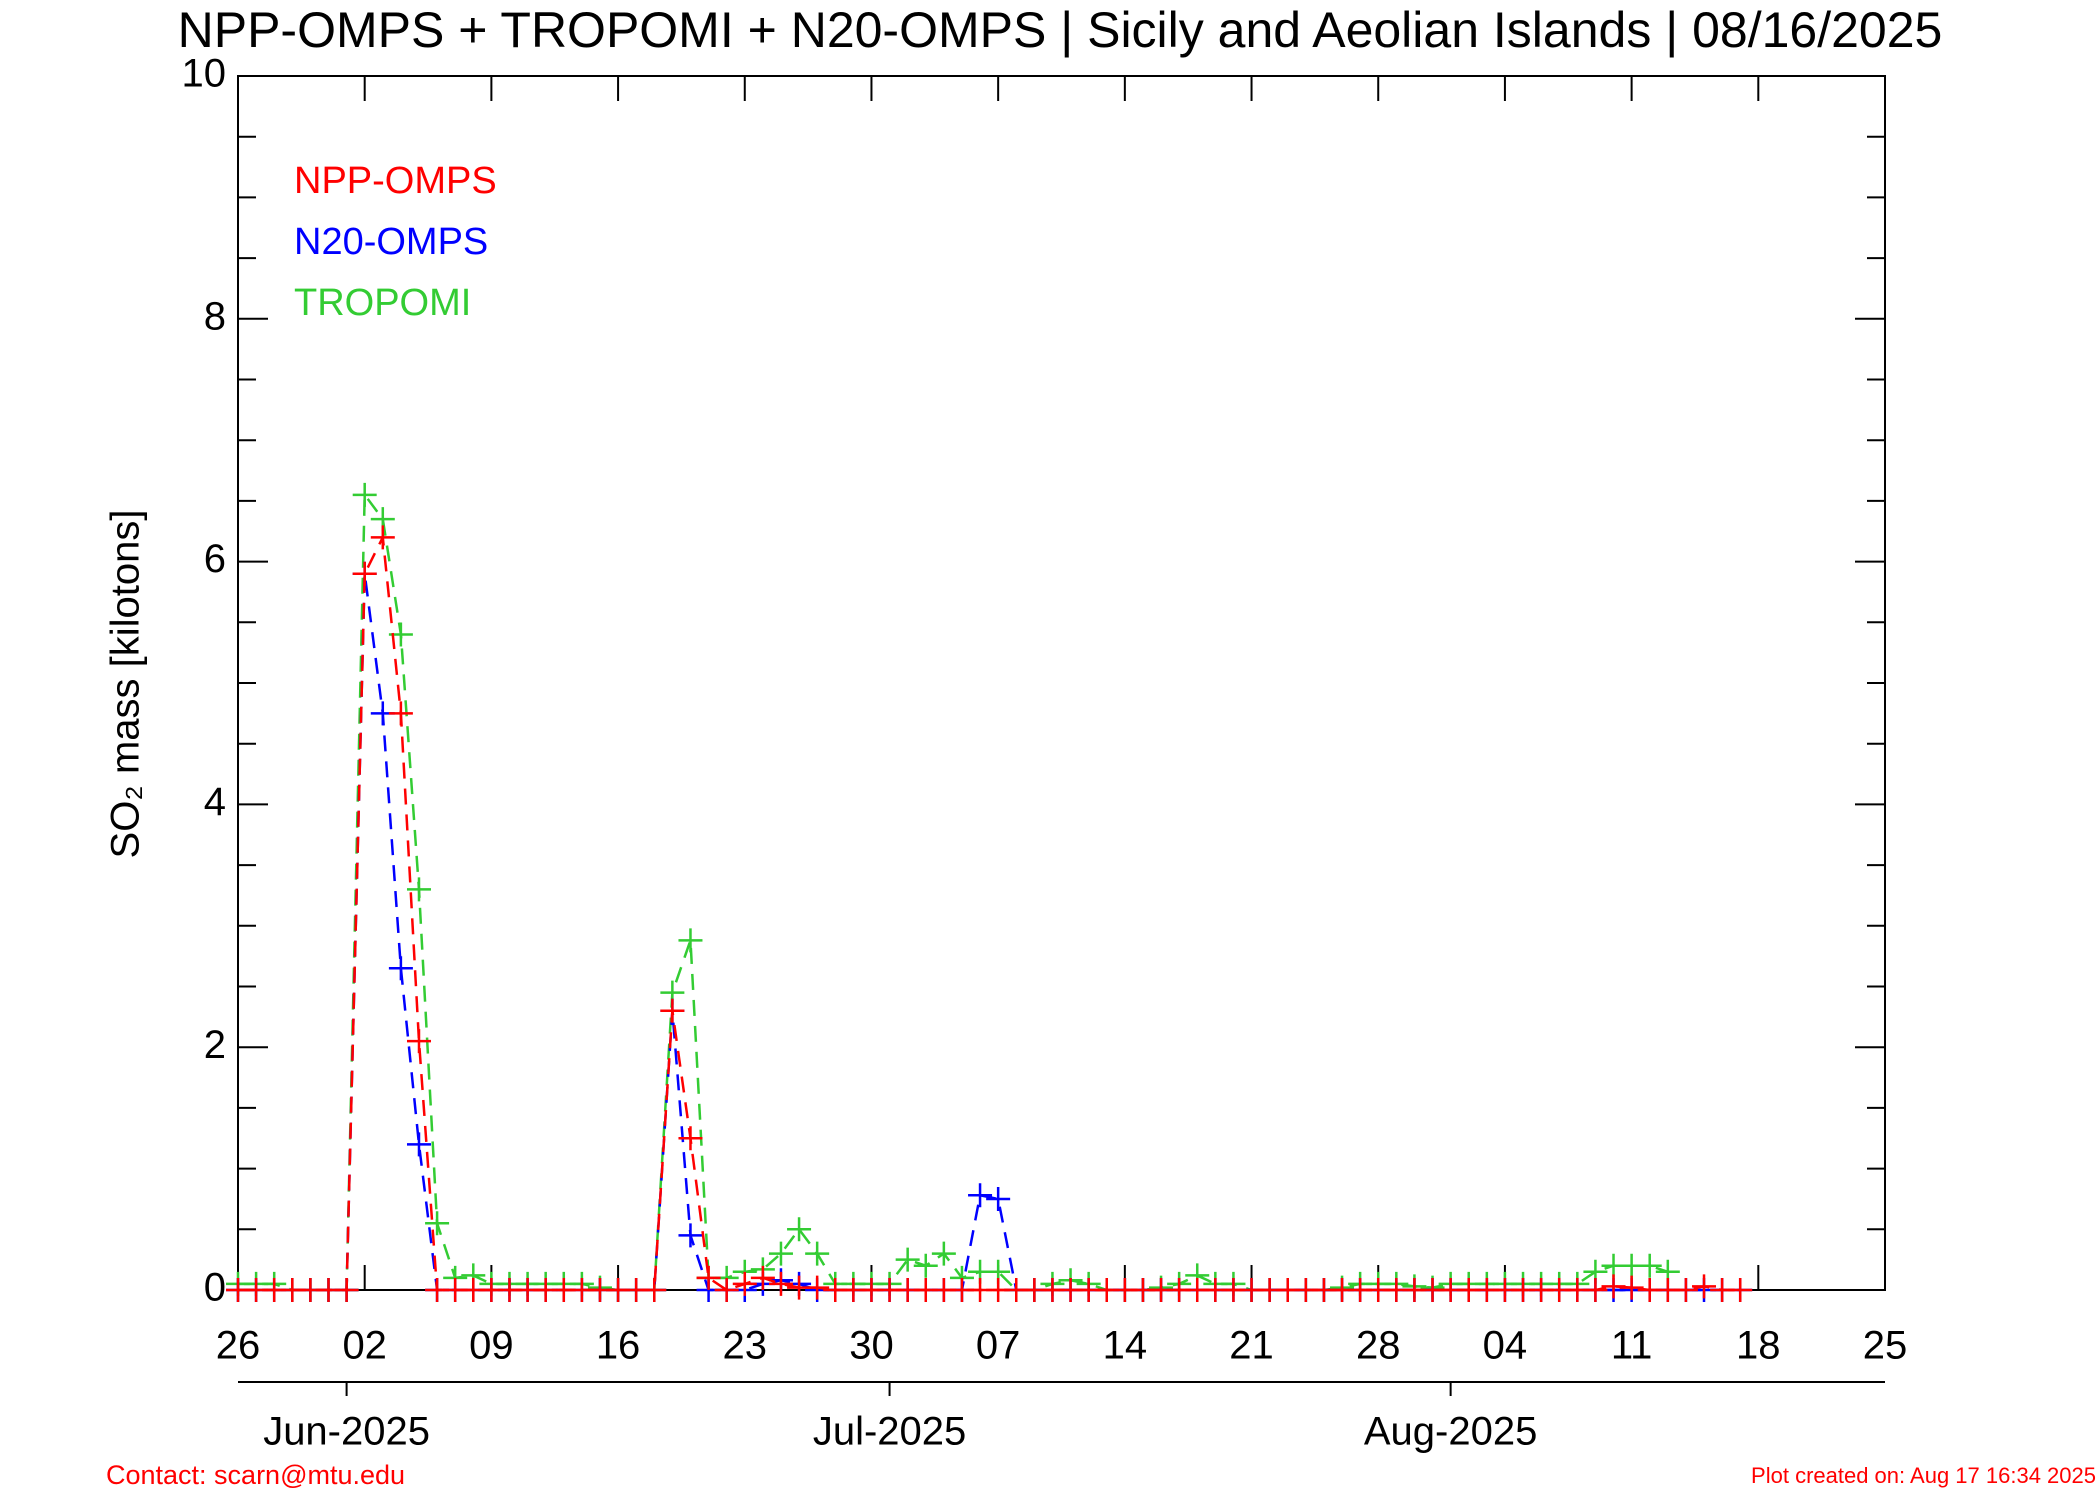 This screenshot has width=2100, height=1505. I want to click on legend-entry: N20-OMPS, so click(391, 242).